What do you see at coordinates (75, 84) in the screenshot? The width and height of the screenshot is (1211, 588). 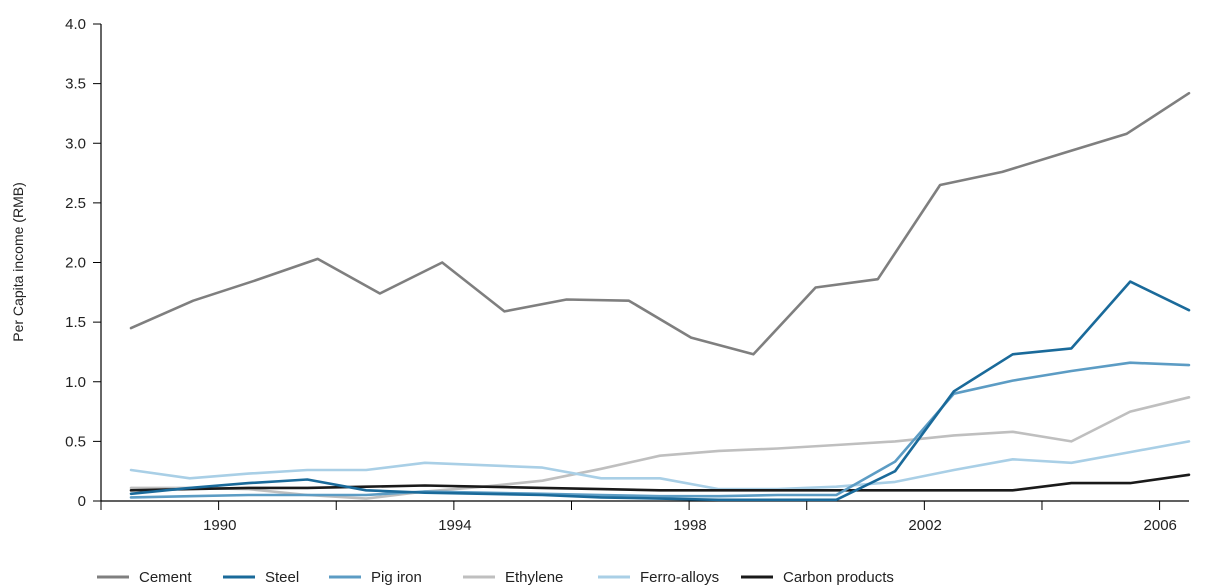 I see `y-tick-label: 3.5` at bounding box center [75, 84].